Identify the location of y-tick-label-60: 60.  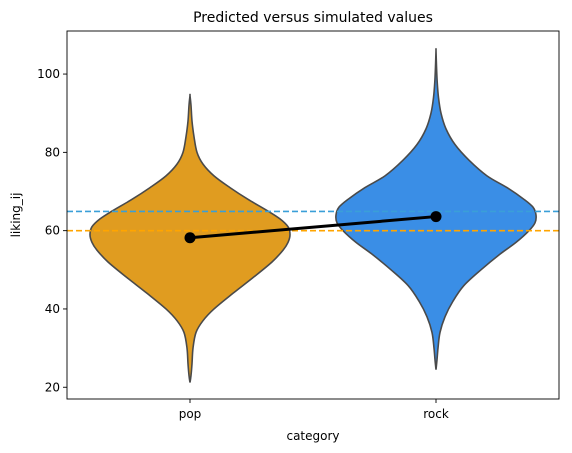
(52, 231).